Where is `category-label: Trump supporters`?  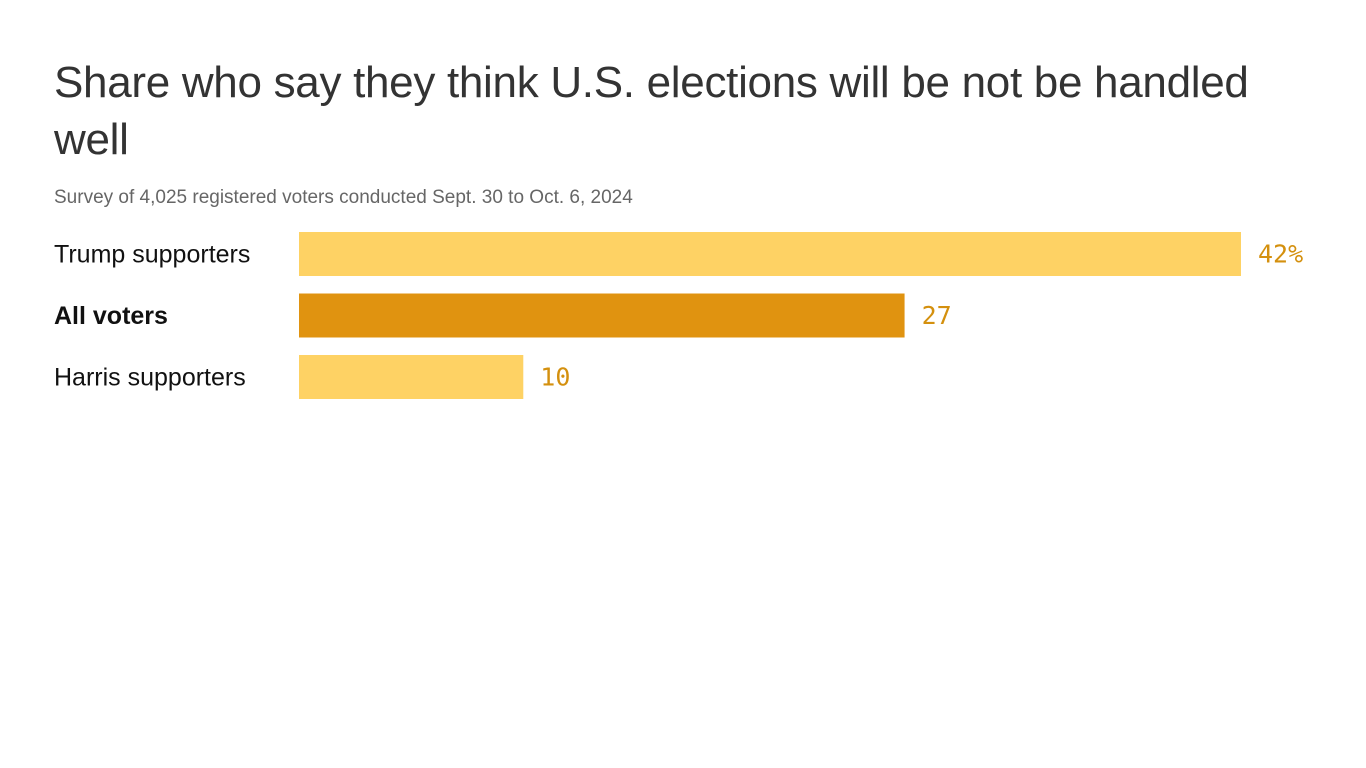 category-label: Trump supporters is located at coordinates (152, 255).